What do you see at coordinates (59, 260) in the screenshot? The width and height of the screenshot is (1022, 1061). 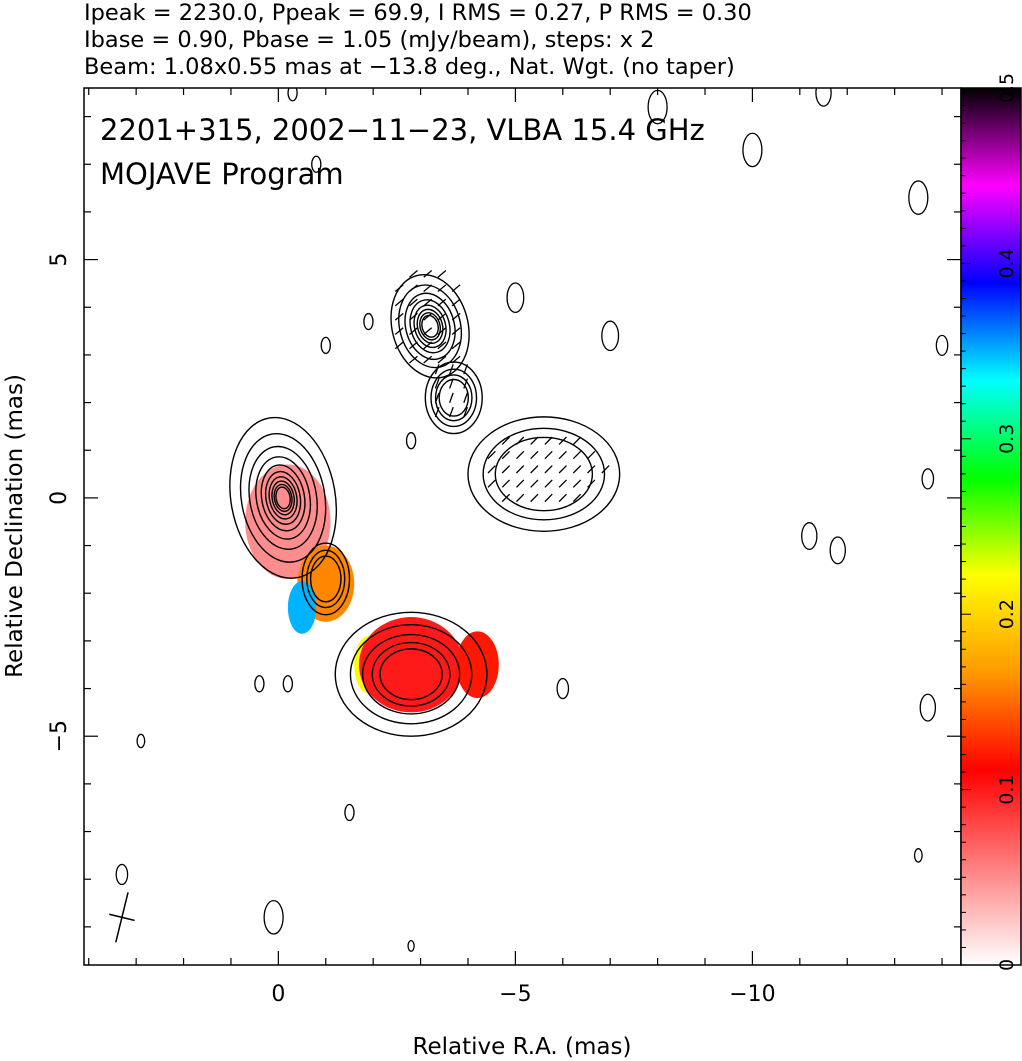 I see `y-tick-label: 5` at bounding box center [59, 260].